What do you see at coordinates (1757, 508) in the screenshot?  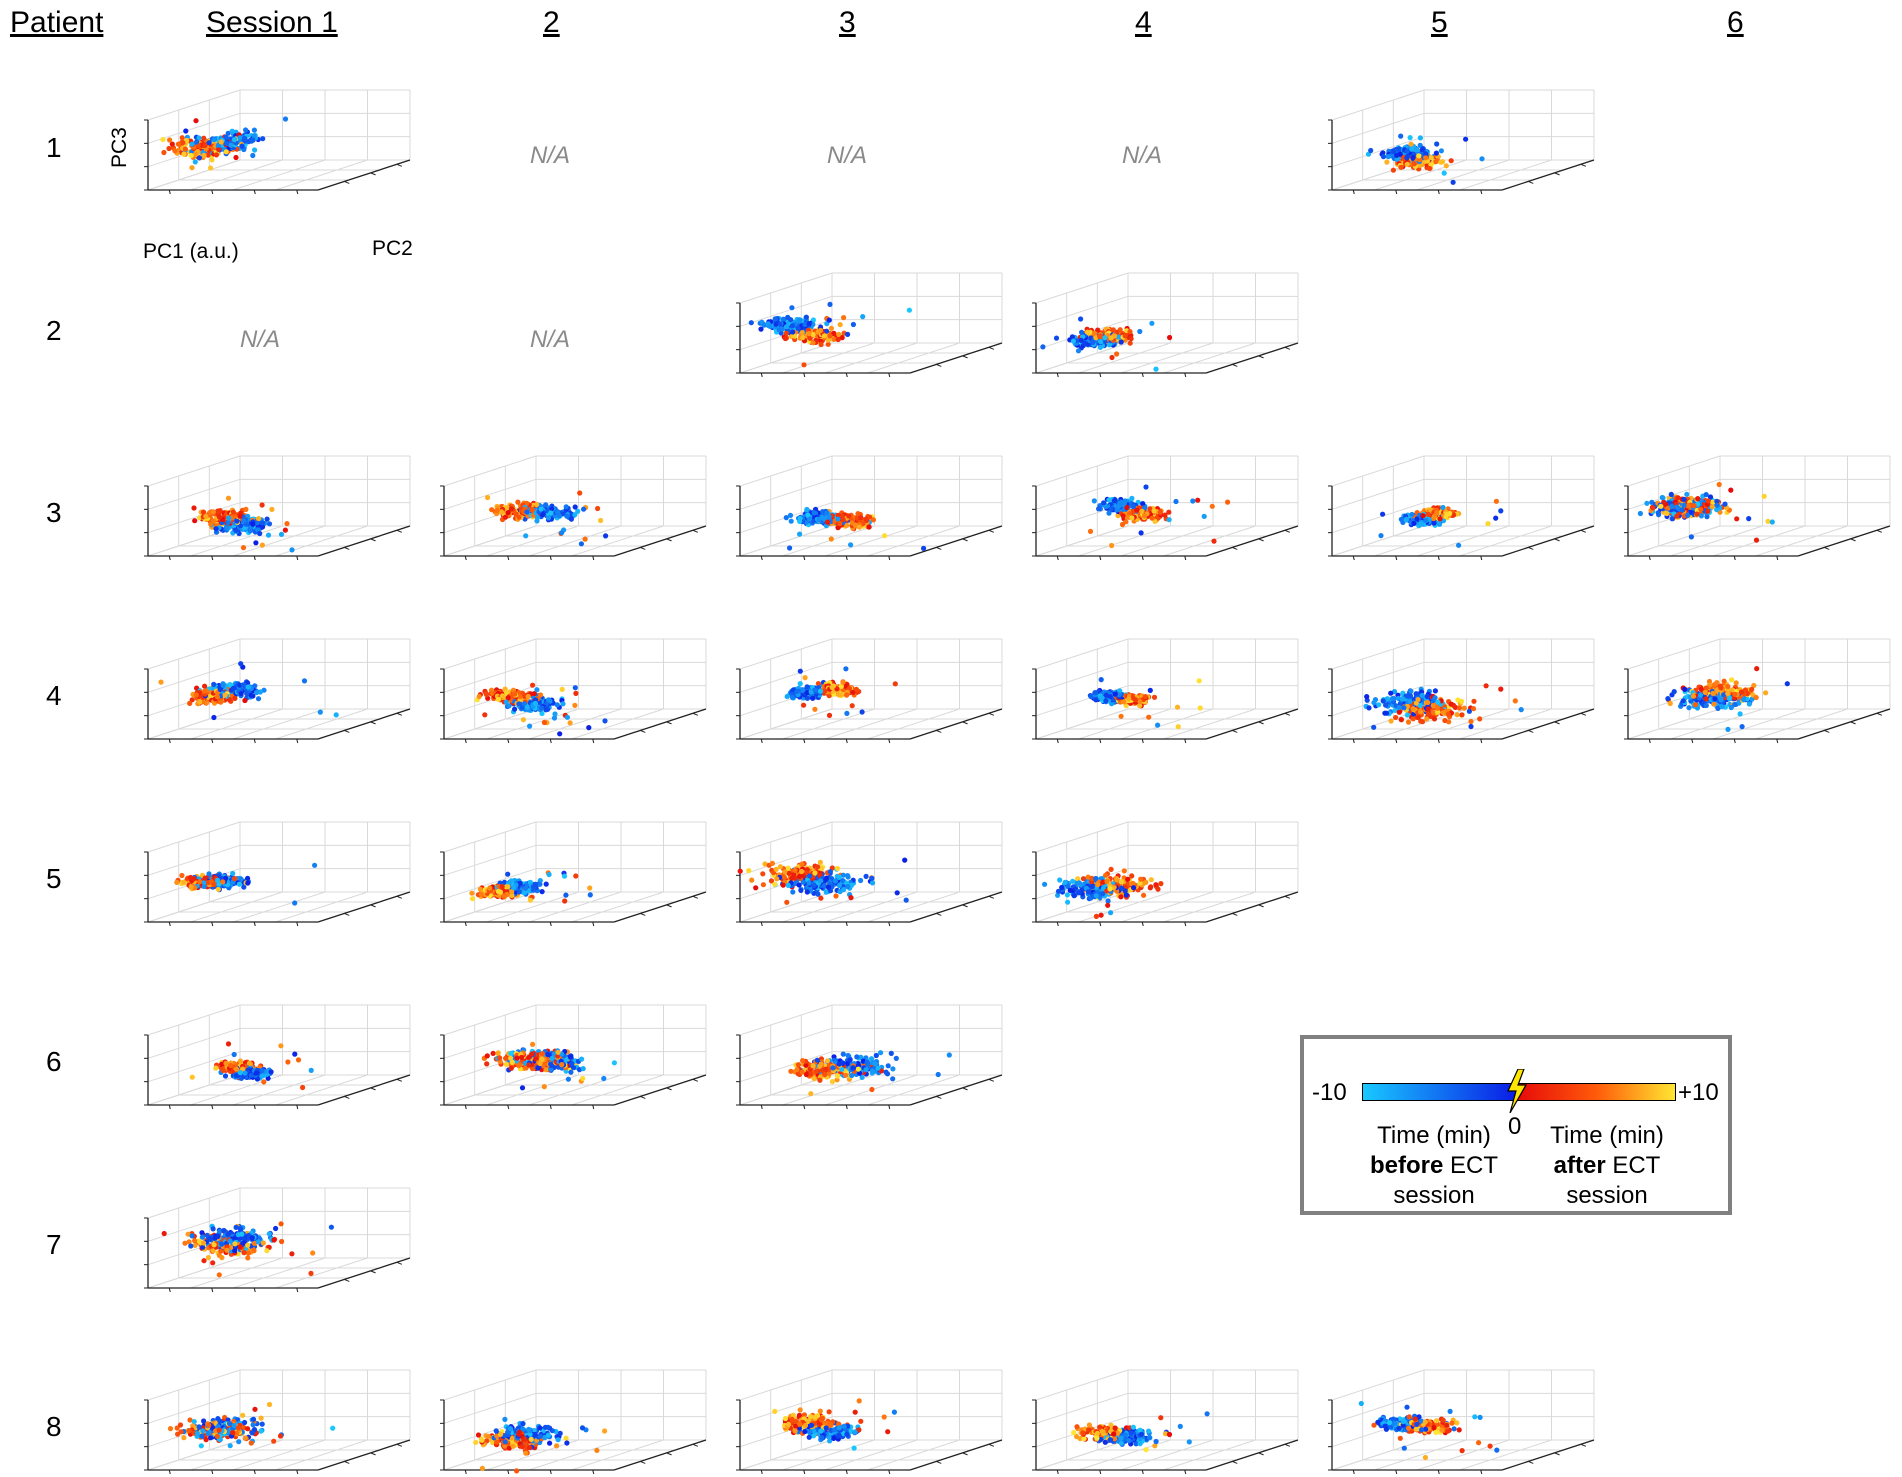 I see `scatter-panel-p3-s6` at bounding box center [1757, 508].